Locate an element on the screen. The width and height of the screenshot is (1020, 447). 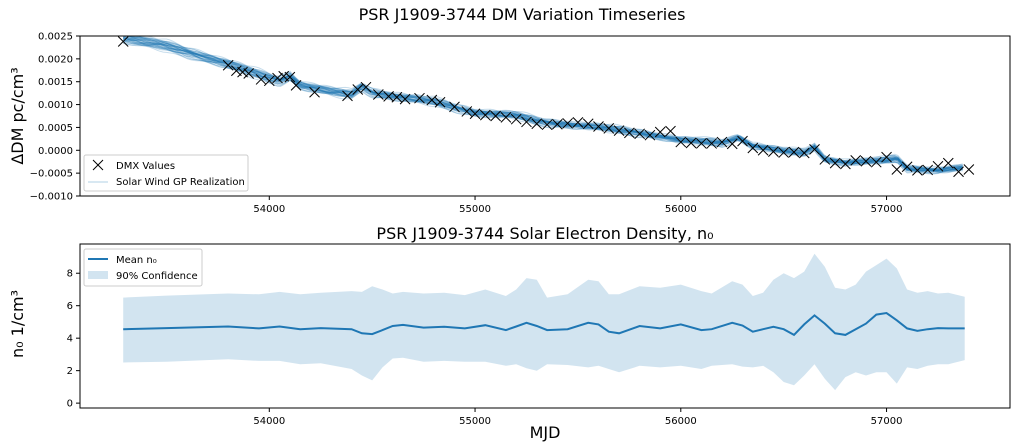
bottom-y-tick-label: 6 is located at coordinates (70, 306).